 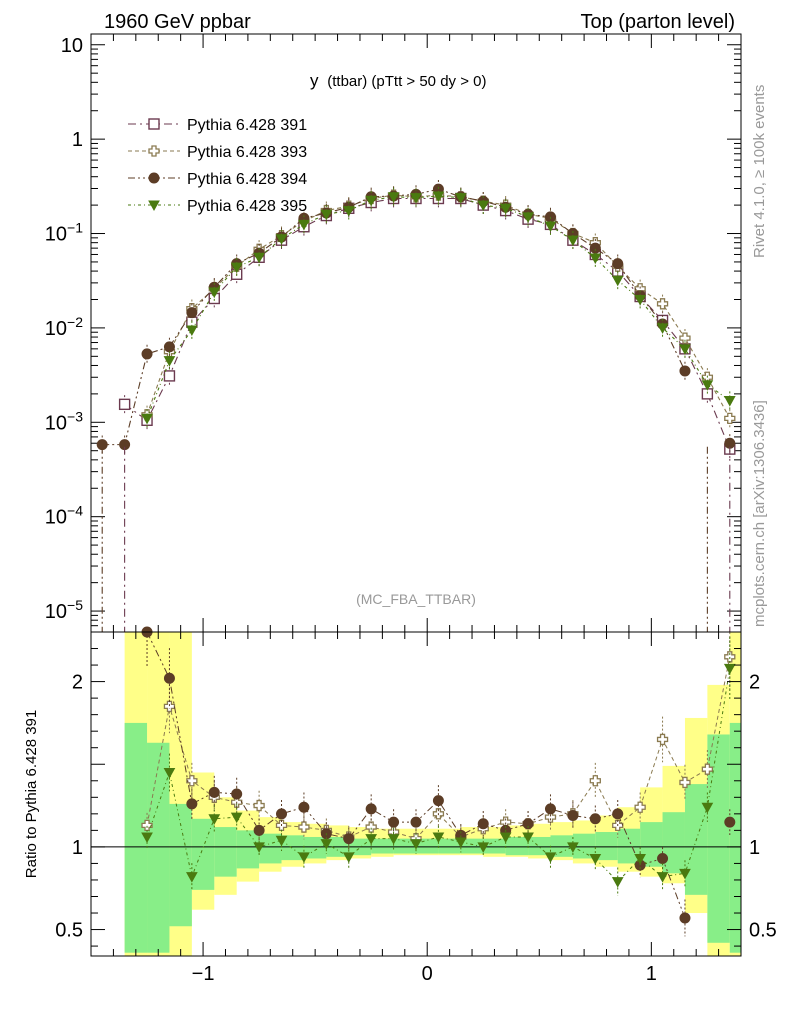 I want to click on x-tick-labels: −1 0 1, so click(x=424, y=974).